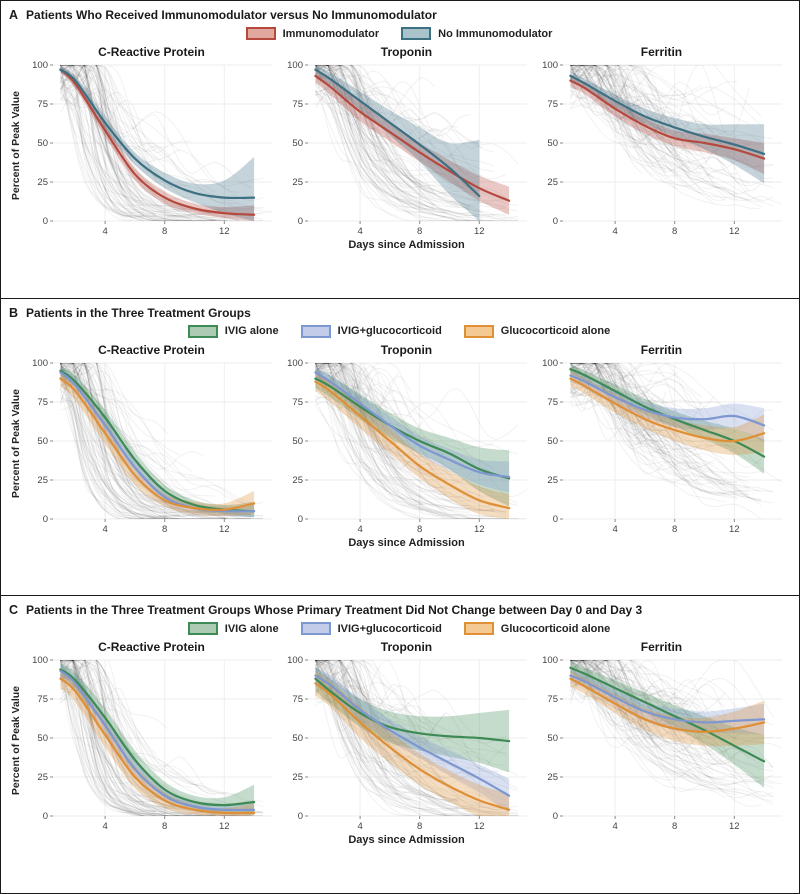 The height and width of the screenshot is (894, 800). Describe the element at coordinates (153, 148) in the screenshot. I see `chart-canvas-a-crp: 4 8 12 0 25 50 75 100` at that location.